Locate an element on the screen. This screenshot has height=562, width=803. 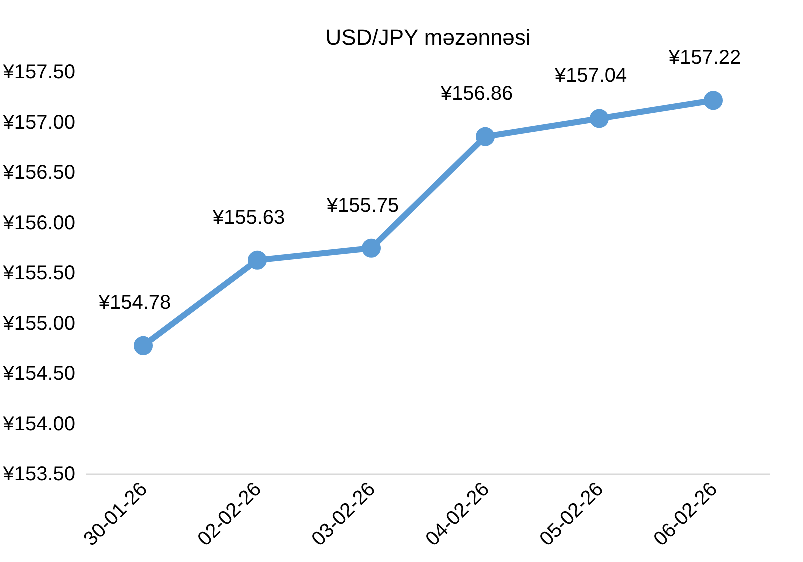
y-tick-label: ¥153.50 is located at coordinates (39, 475).